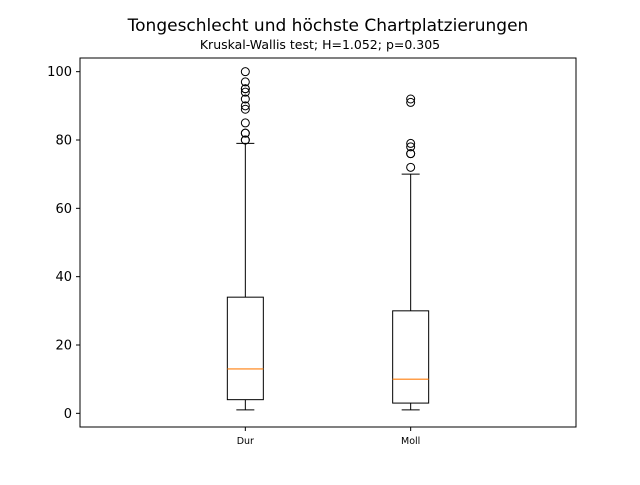  What do you see at coordinates (410, 441) in the screenshot?
I see `xtick-label-moll: Moll` at bounding box center [410, 441].